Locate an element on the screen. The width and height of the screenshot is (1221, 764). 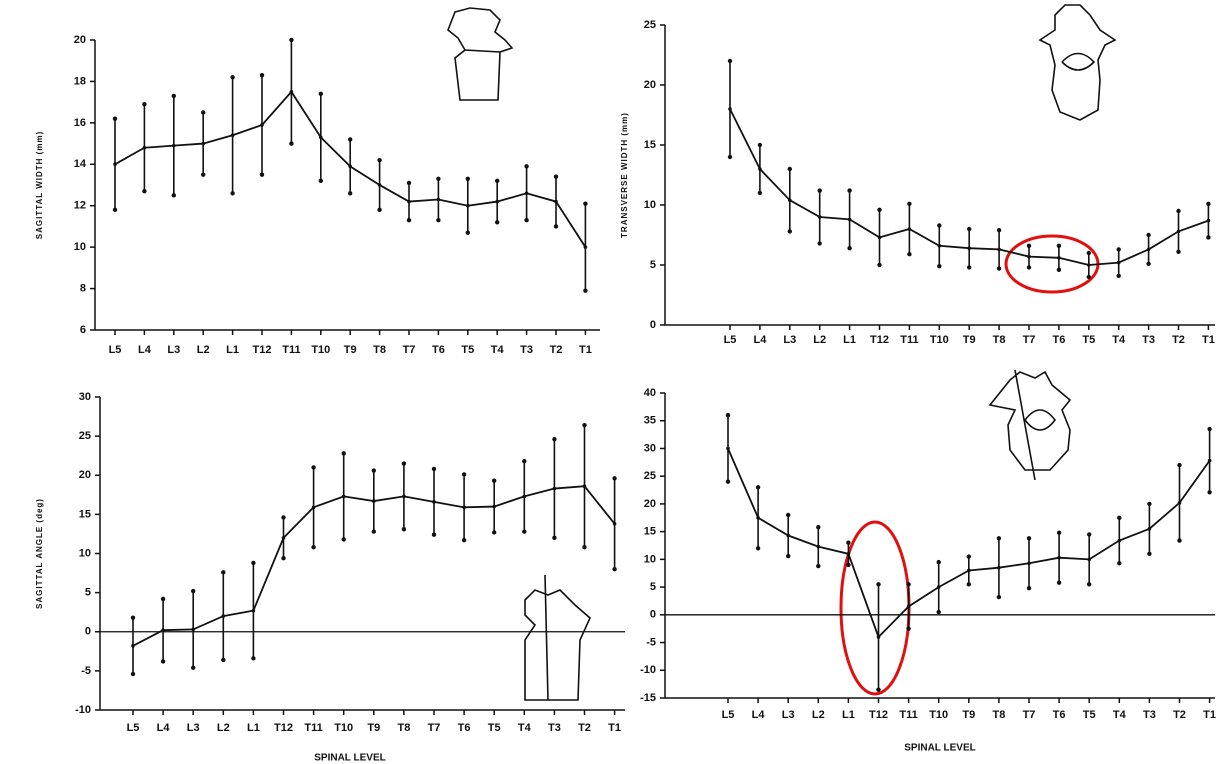
y-tick-label: 30 is located at coordinates (85, 397).